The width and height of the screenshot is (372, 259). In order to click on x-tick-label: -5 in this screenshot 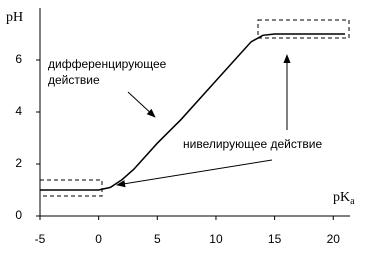, I will do `click(40, 239)`.